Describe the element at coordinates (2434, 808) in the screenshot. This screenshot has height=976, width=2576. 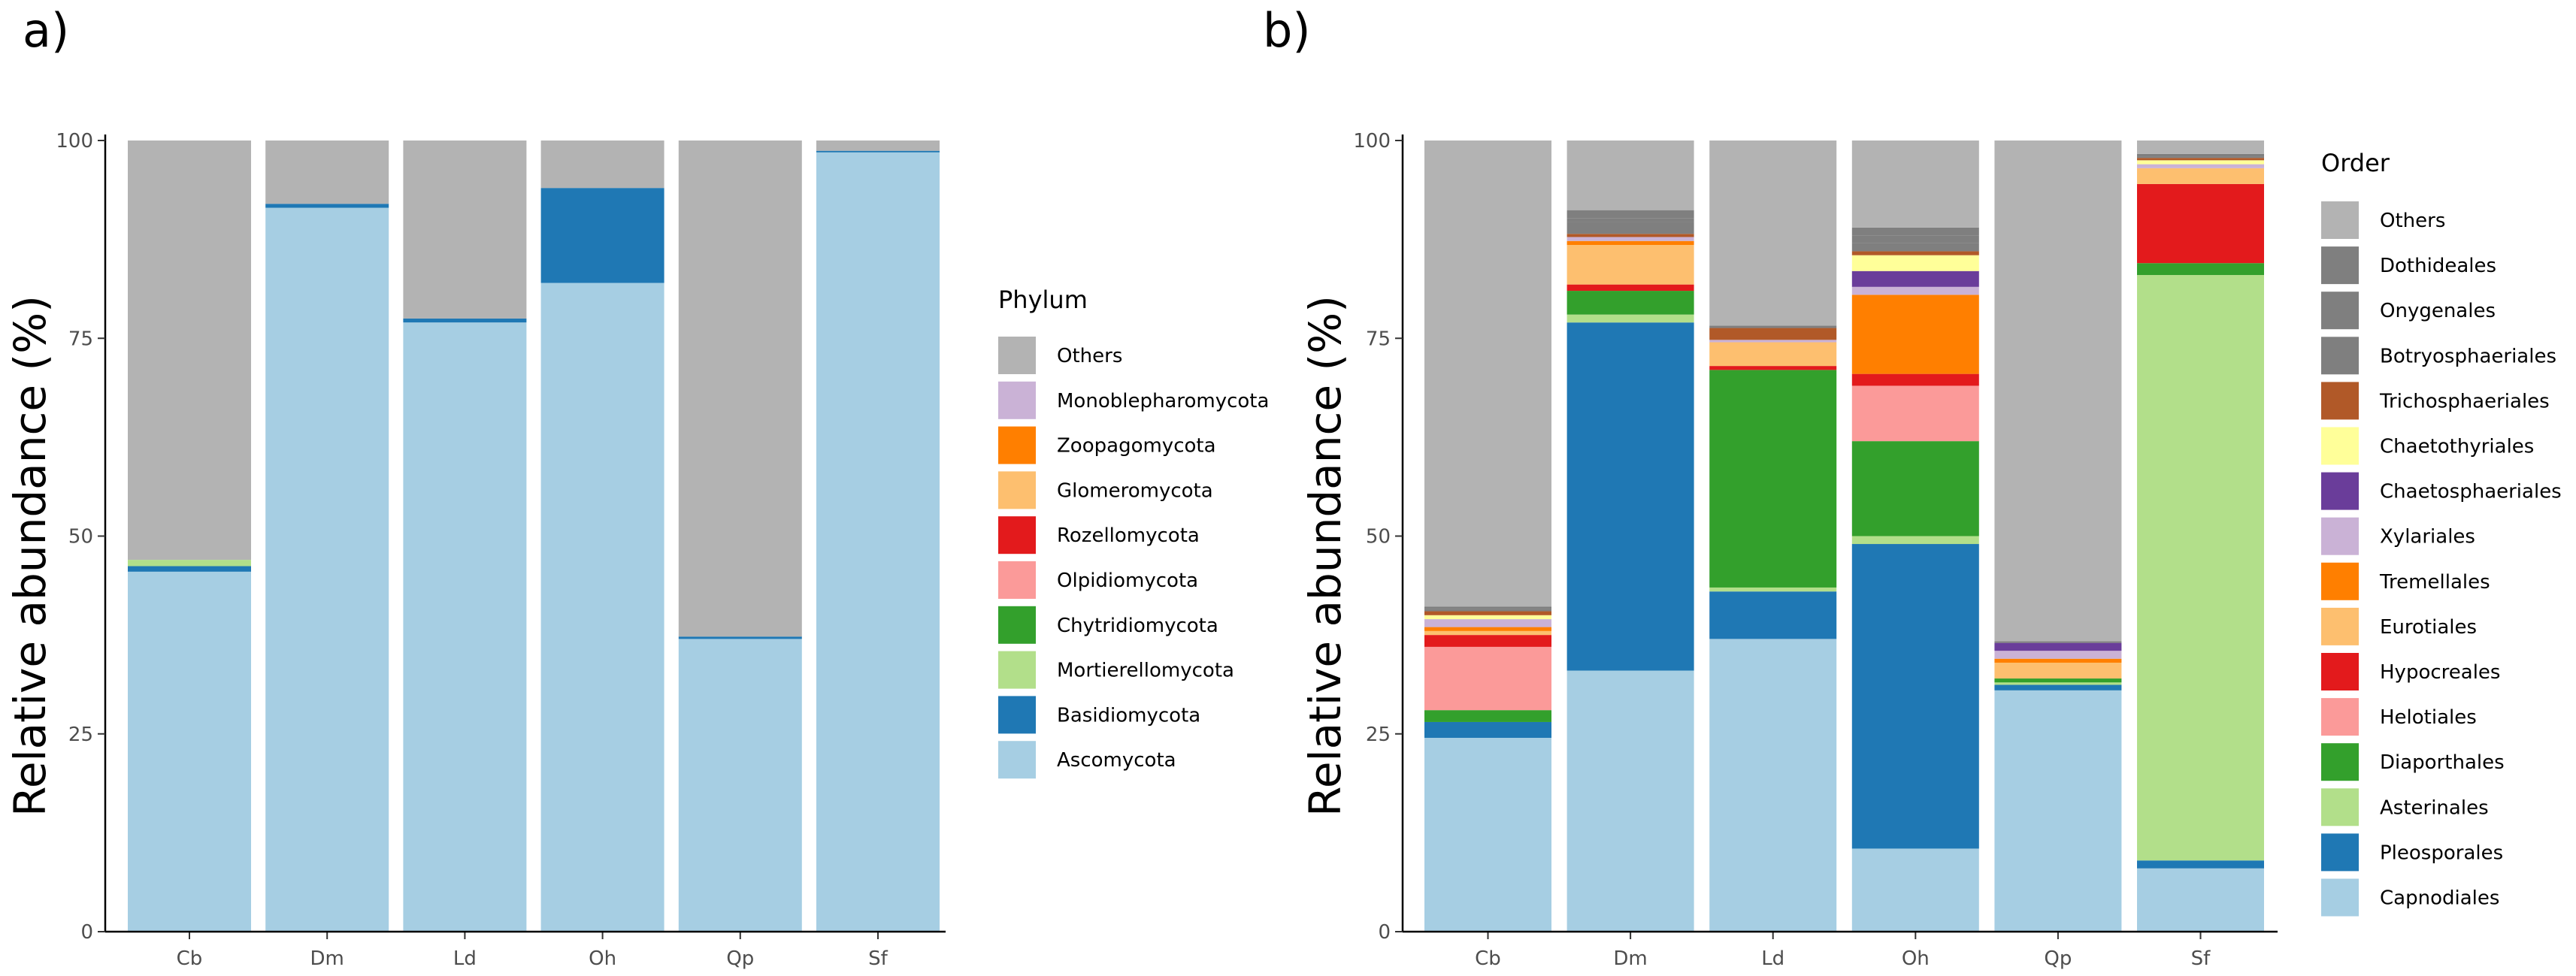
I see `legend-label: Asterinales` at that location.